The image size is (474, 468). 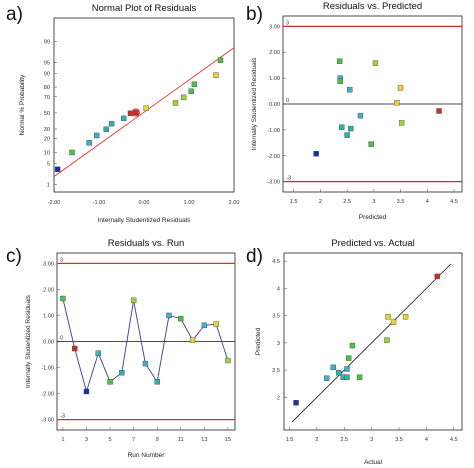 What do you see at coordinates (47, 42) in the screenshot?
I see `y-tick-label: 99` at bounding box center [47, 42].